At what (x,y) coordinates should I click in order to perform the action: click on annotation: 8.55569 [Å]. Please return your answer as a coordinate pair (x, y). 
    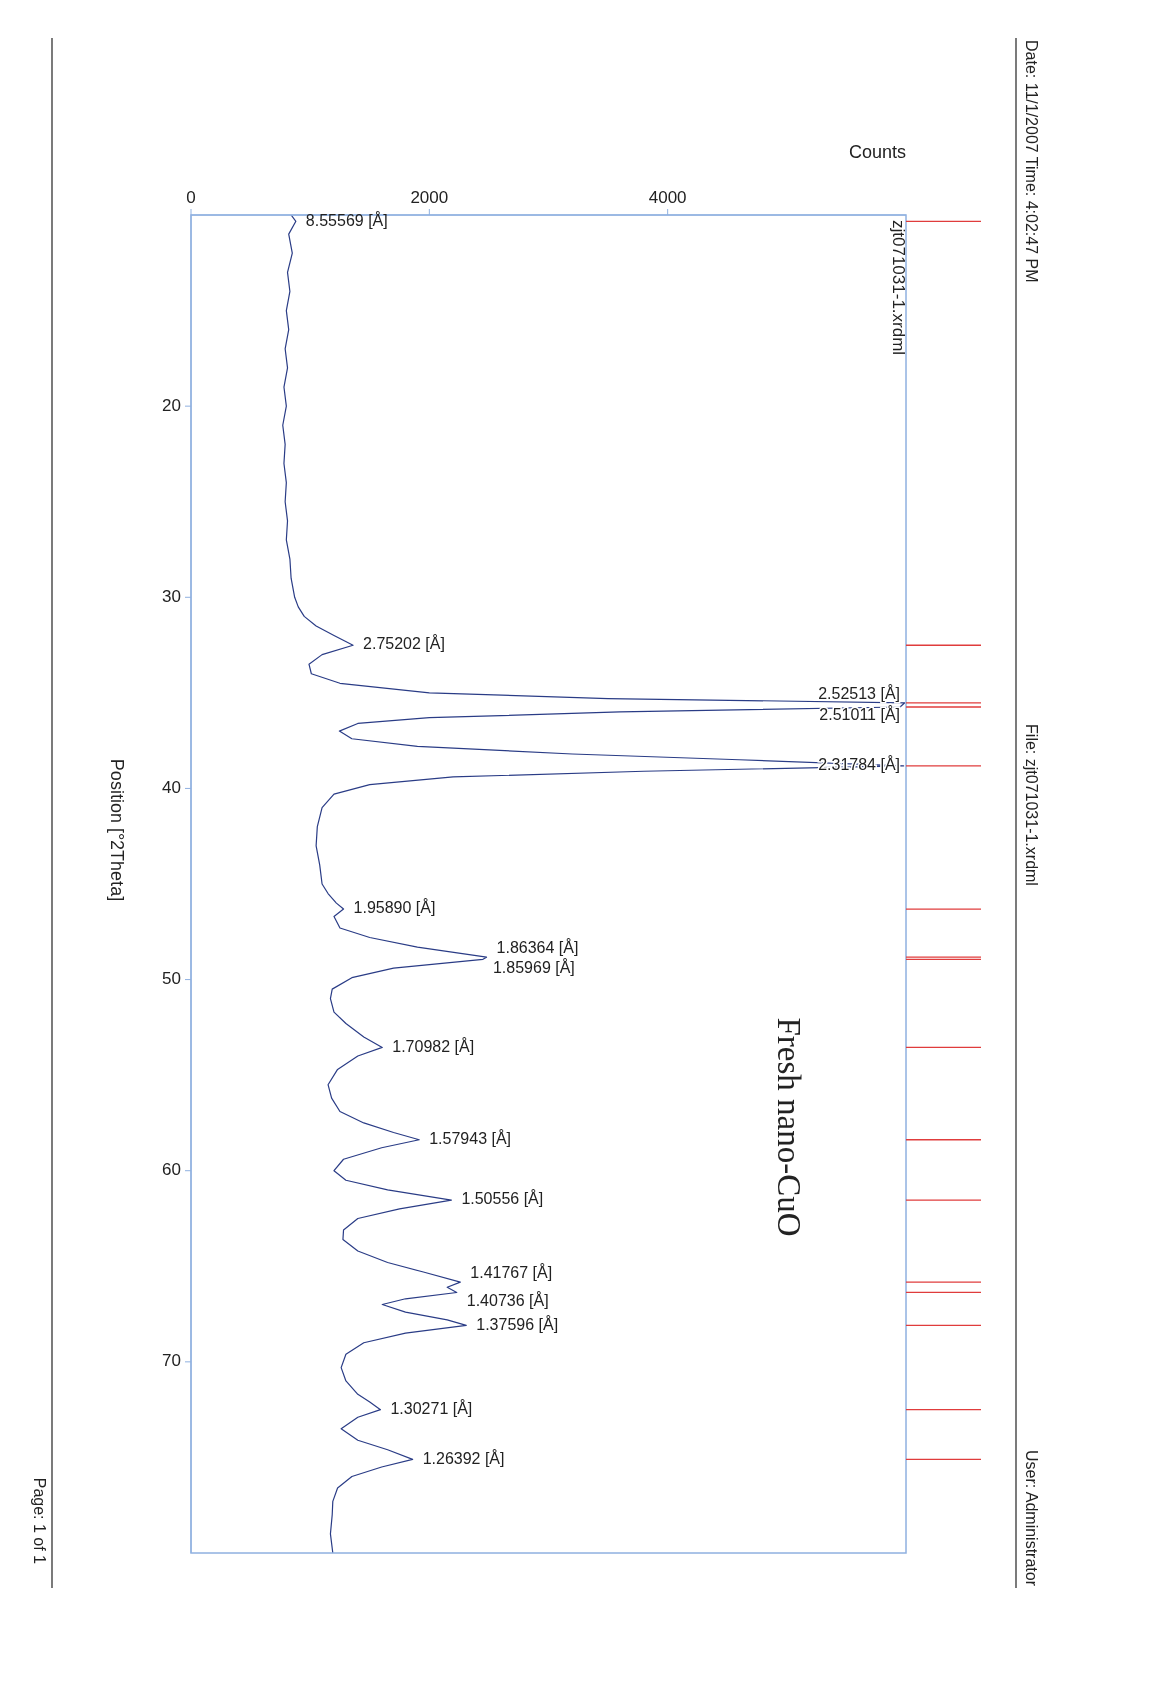
    Looking at the image, I should click on (346, 219).